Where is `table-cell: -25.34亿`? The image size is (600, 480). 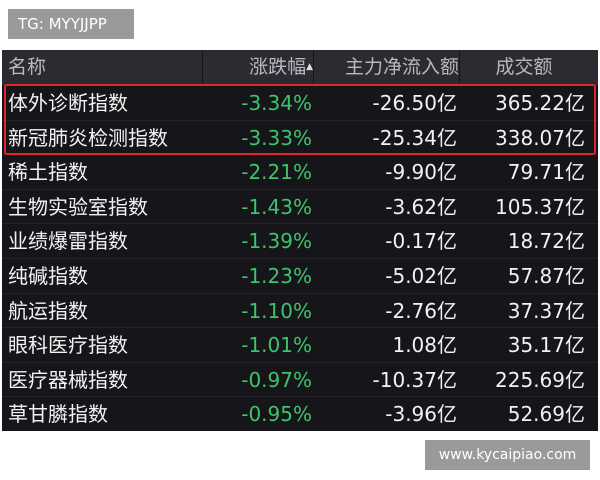
table-cell: -25.34亿 is located at coordinates (414, 137).